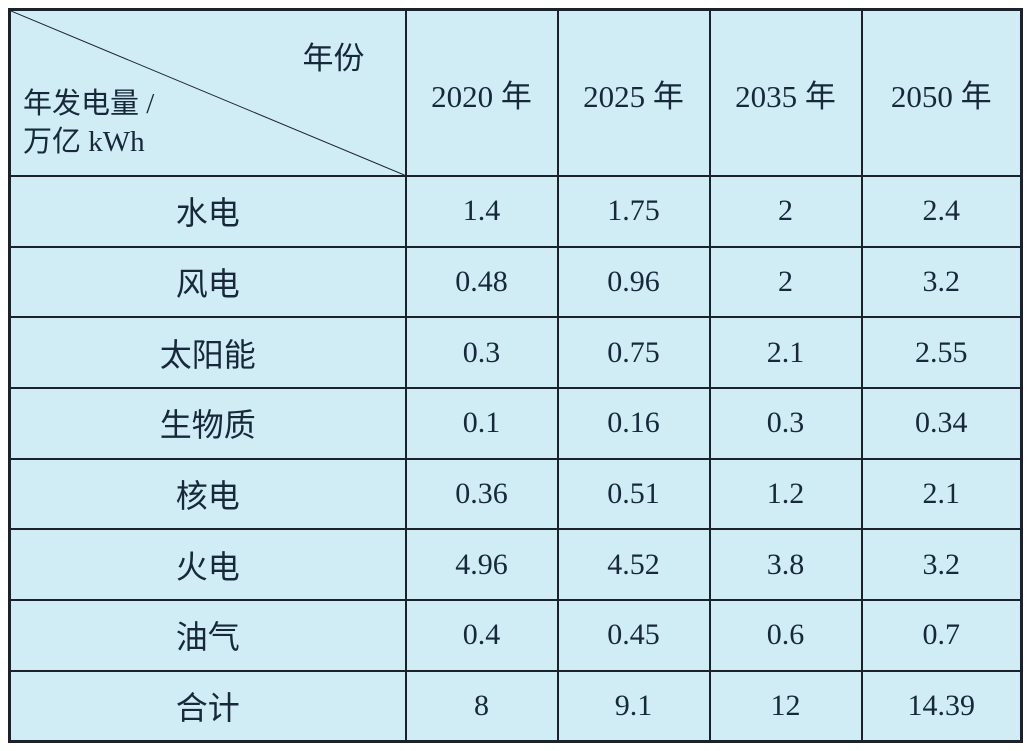 Image resolution: width=1028 pixels, height=751 pixels. Describe the element at coordinates (941, 423) in the screenshot. I see `cell-value: 0.34` at that location.